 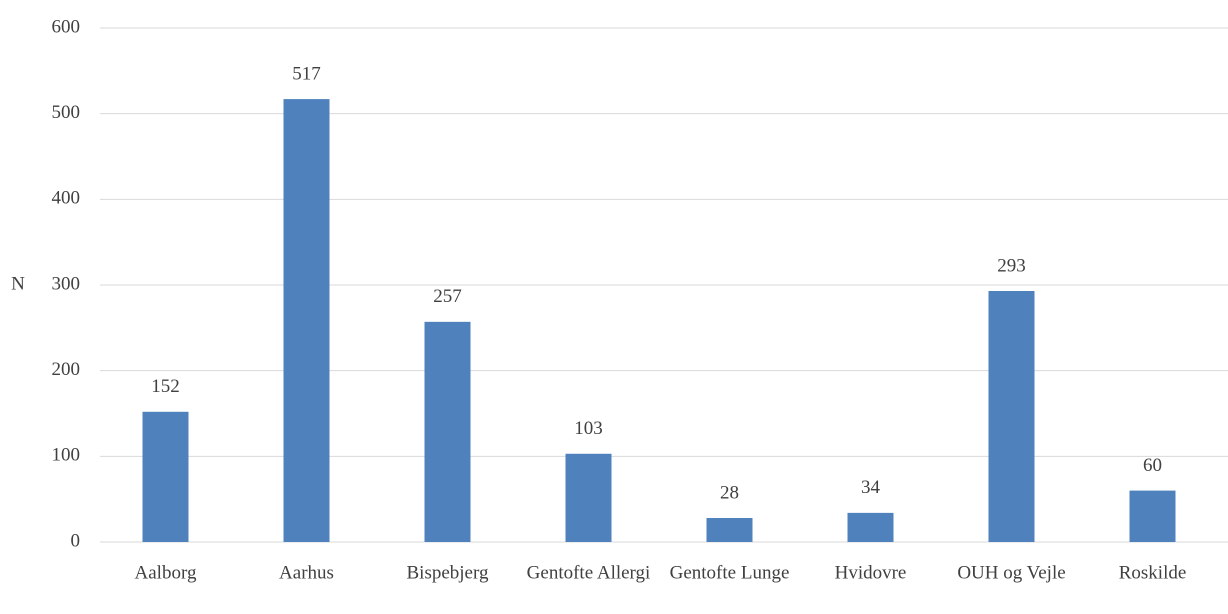 What do you see at coordinates (306, 572) in the screenshot?
I see `x-tick-label: Aarhus` at bounding box center [306, 572].